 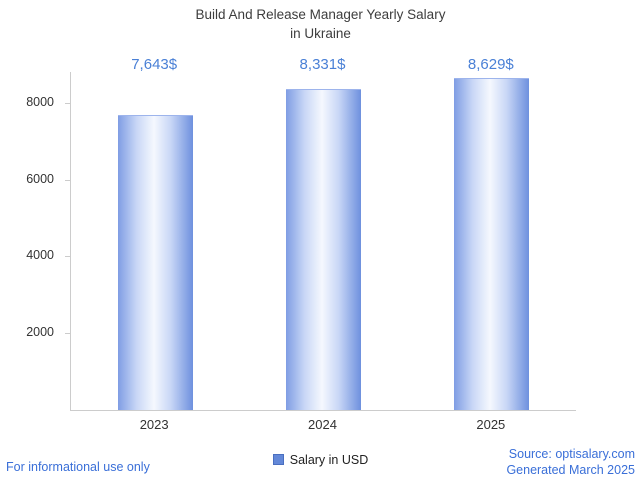 What do you see at coordinates (329, 460) in the screenshot?
I see `legend-label: Salary in USD` at bounding box center [329, 460].